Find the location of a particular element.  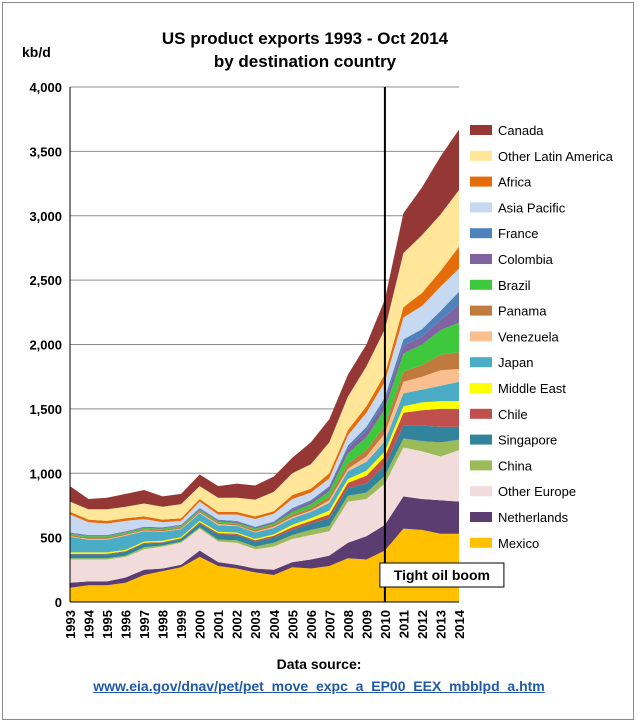

x-tick-label: 2009 is located at coordinates (366, 624).